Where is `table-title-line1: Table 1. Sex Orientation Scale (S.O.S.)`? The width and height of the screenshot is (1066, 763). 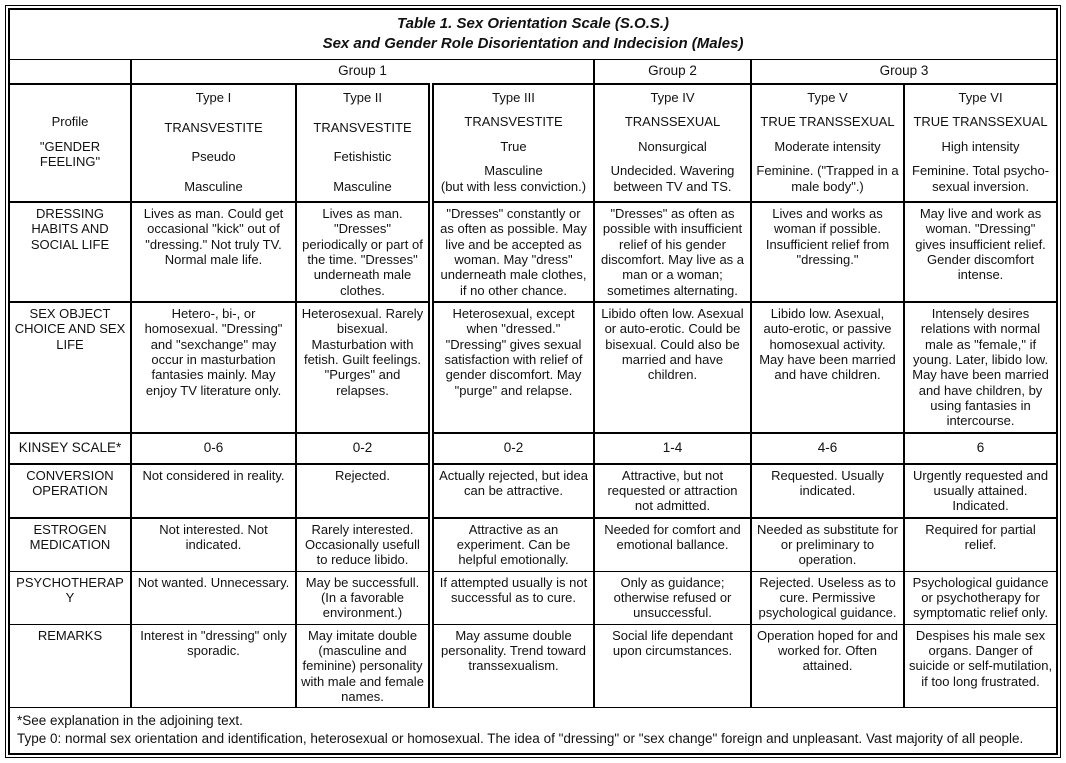 table-title-line1: Table 1. Sex Orientation Scale (S.O.S.) is located at coordinates (533, 23).